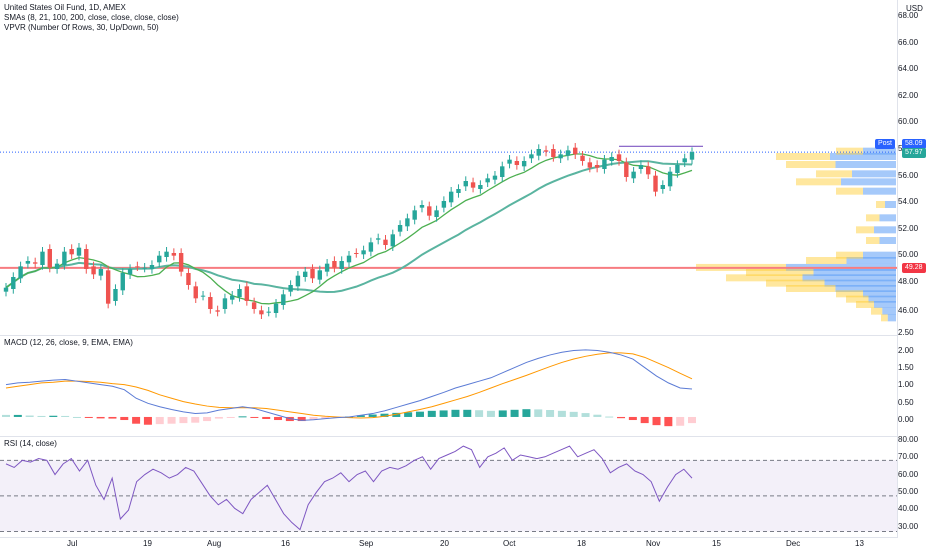  Describe the element at coordinates (906, 332) in the screenshot. I see `price-axis-tick: 2.50` at that location.